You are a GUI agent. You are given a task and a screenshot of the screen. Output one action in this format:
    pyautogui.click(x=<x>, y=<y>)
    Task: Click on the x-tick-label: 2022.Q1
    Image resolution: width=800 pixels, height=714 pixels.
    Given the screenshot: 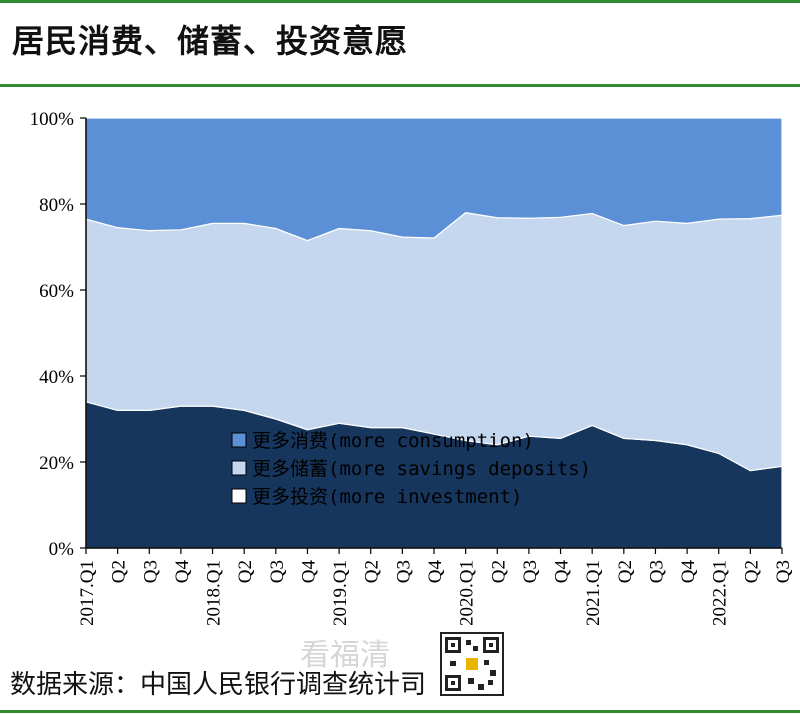 What is the action you would take?
    pyautogui.click(x=720, y=592)
    